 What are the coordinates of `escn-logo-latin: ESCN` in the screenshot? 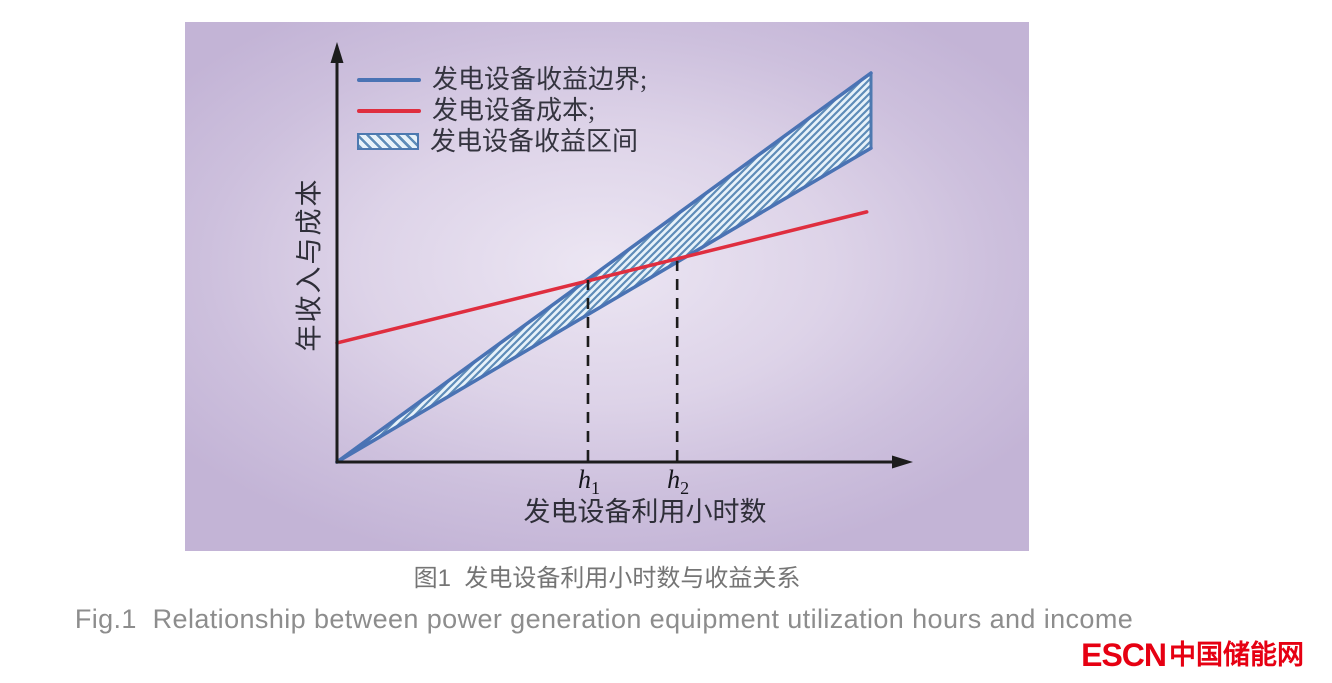 It's located at (1124, 655).